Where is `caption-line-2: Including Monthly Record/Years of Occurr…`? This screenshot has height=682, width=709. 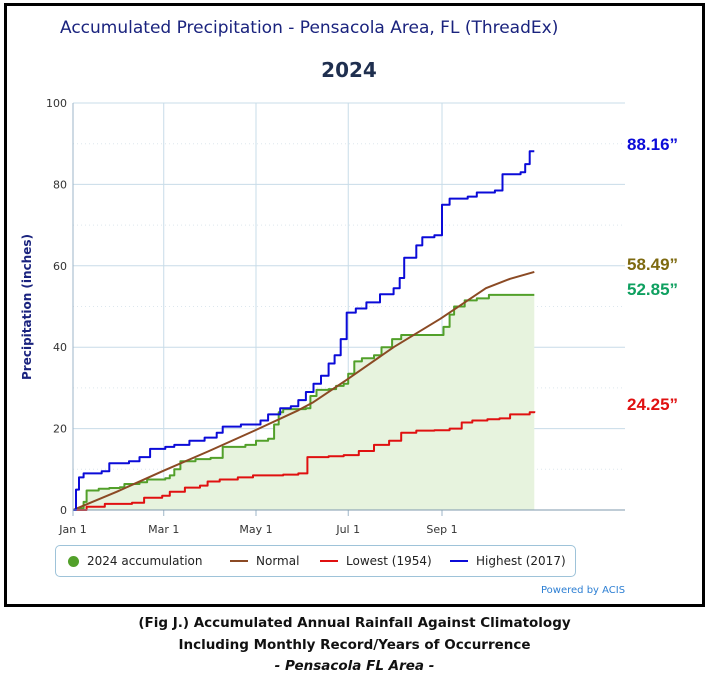 caption-line-2: Including Monthly Record/Years of Occurr… is located at coordinates (354, 645).